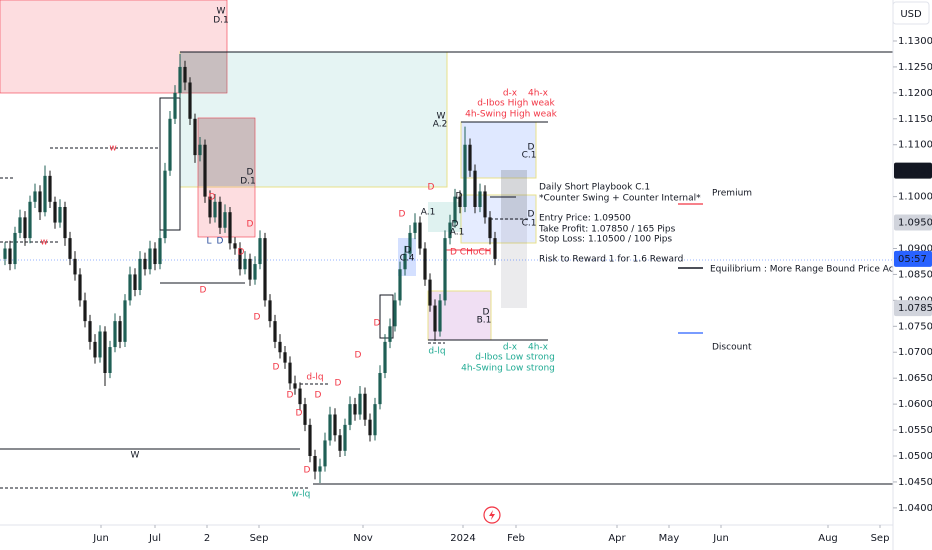 The image size is (932, 550). Describe the element at coordinates (492, 515) in the screenshot. I see `lightning-icon` at that location.